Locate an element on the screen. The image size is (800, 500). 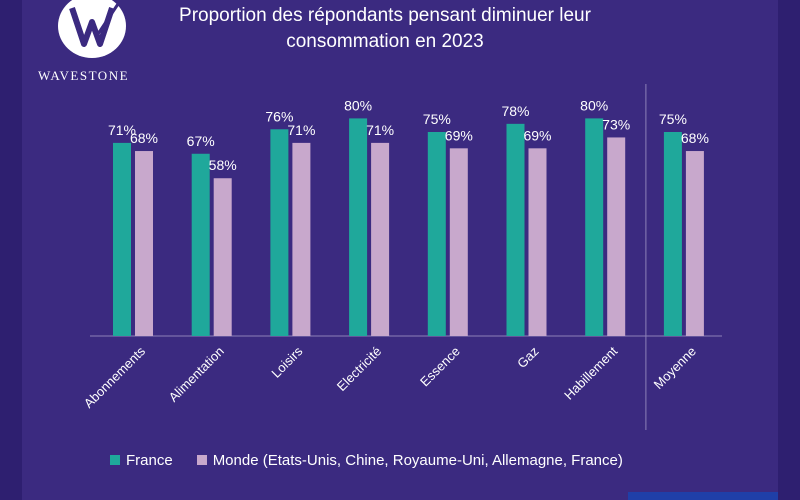
legend-swatch-france is located at coordinates (115, 460).